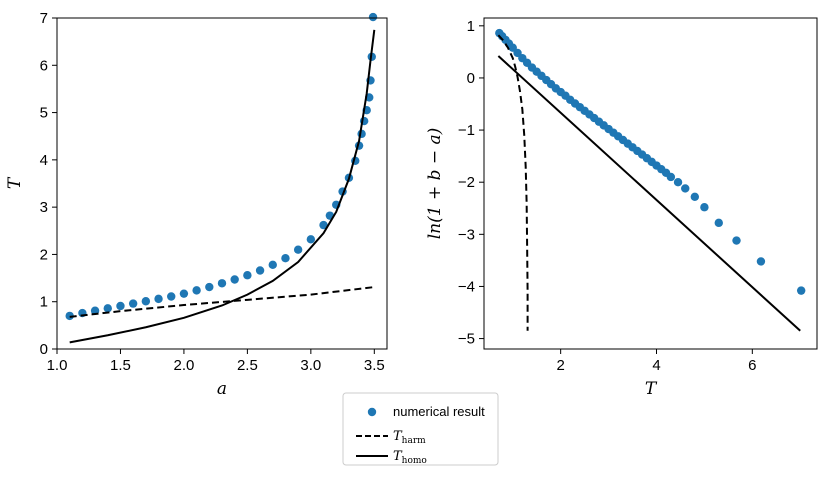  I want to click on chart0-ytick-label-1: 1, so click(44, 302).